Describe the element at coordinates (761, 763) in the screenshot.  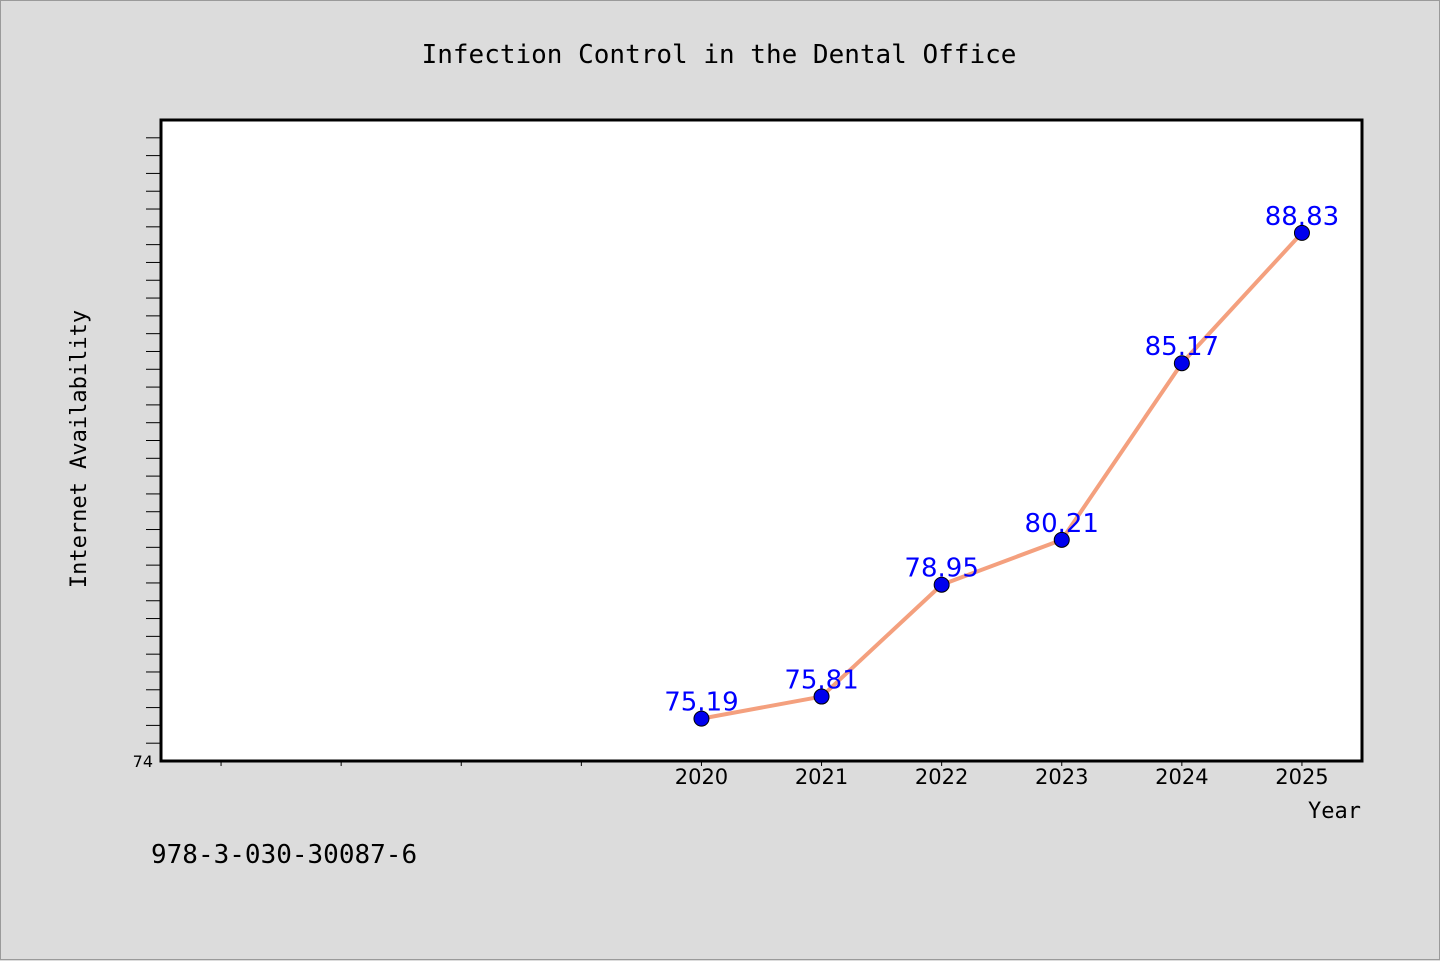
I see `x-axis-ticks` at that location.